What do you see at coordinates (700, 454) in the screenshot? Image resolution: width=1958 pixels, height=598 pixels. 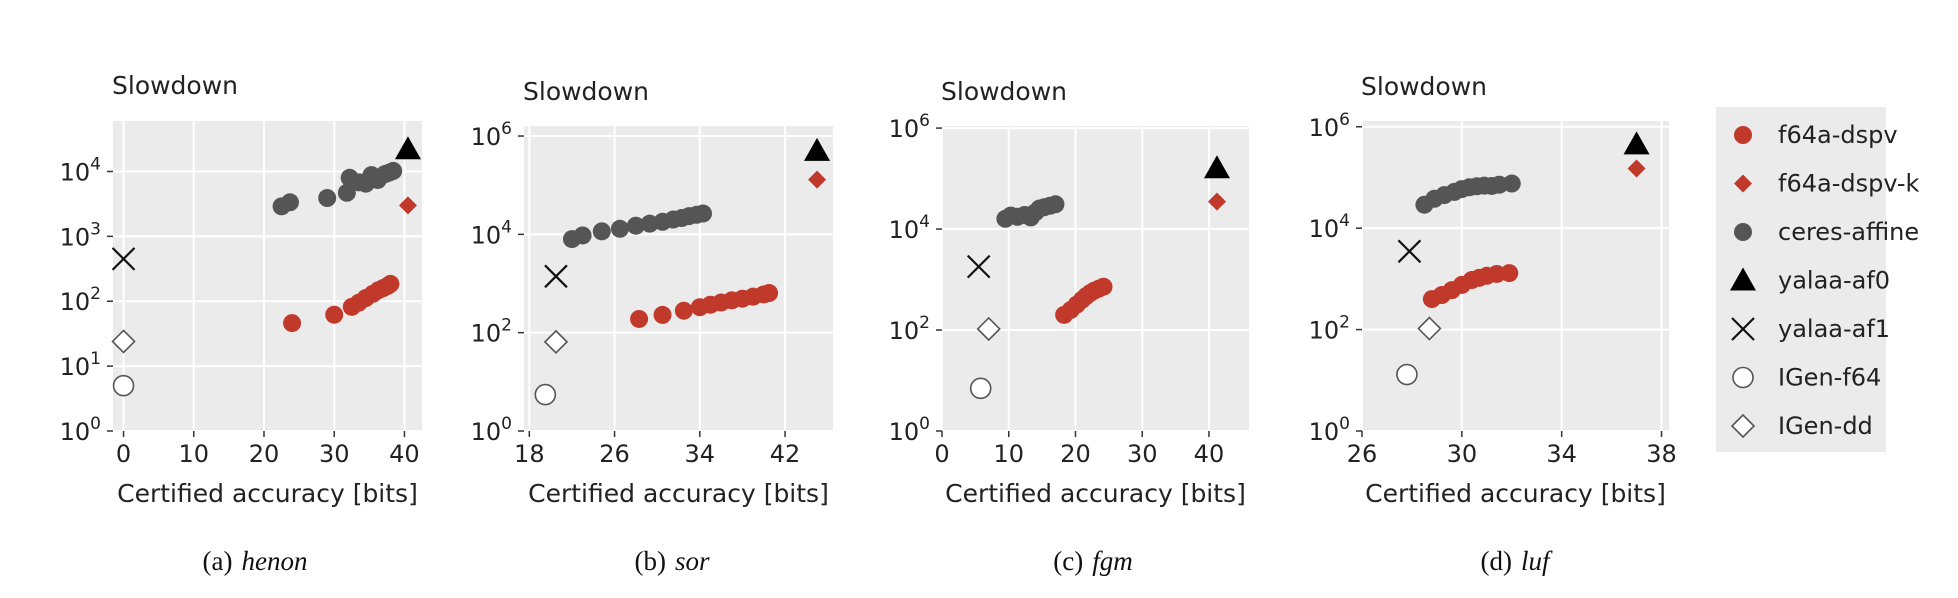 I see `x-tick-label: 34` at bounding box center [700, 454].